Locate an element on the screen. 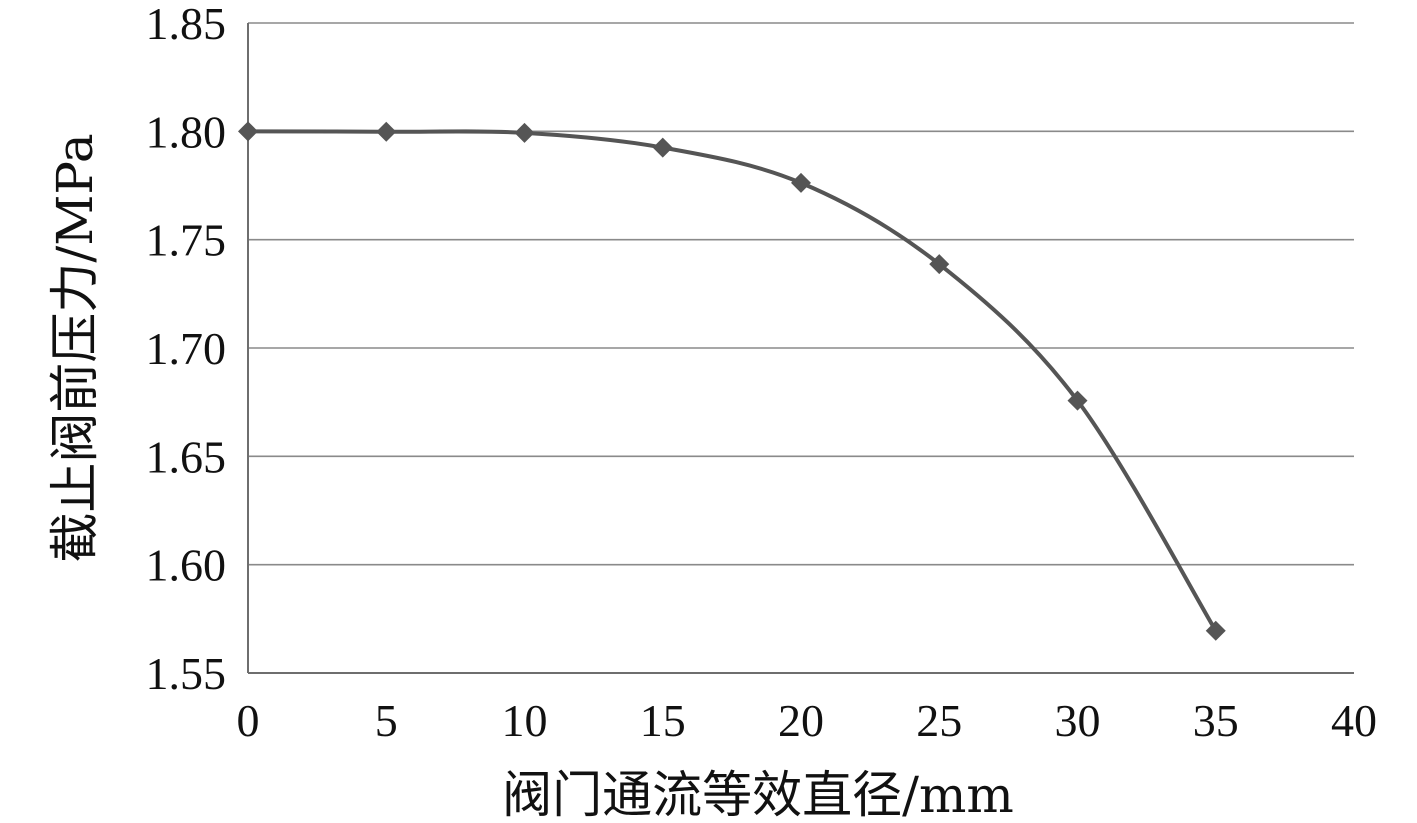  y-tick-label: 1.80 is located at coordinates (186, 131).